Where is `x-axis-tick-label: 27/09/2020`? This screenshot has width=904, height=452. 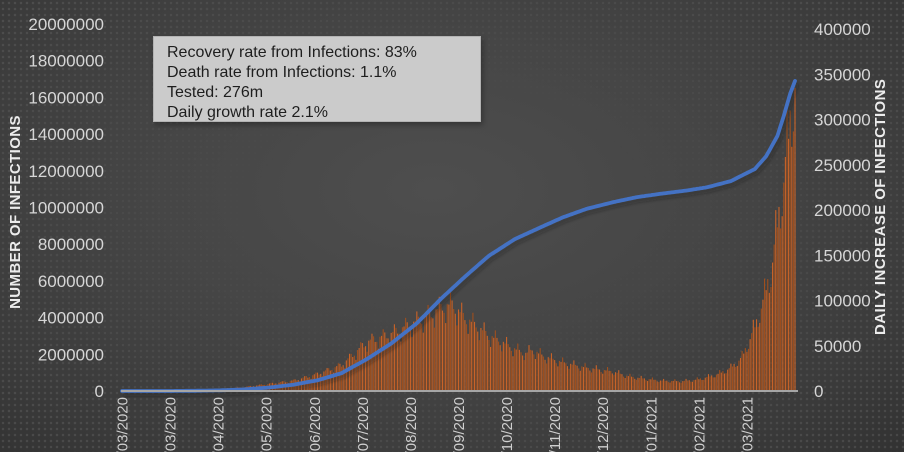
x-axis-tick-label: 27/09/2020 is located at coordinates (459, 424).